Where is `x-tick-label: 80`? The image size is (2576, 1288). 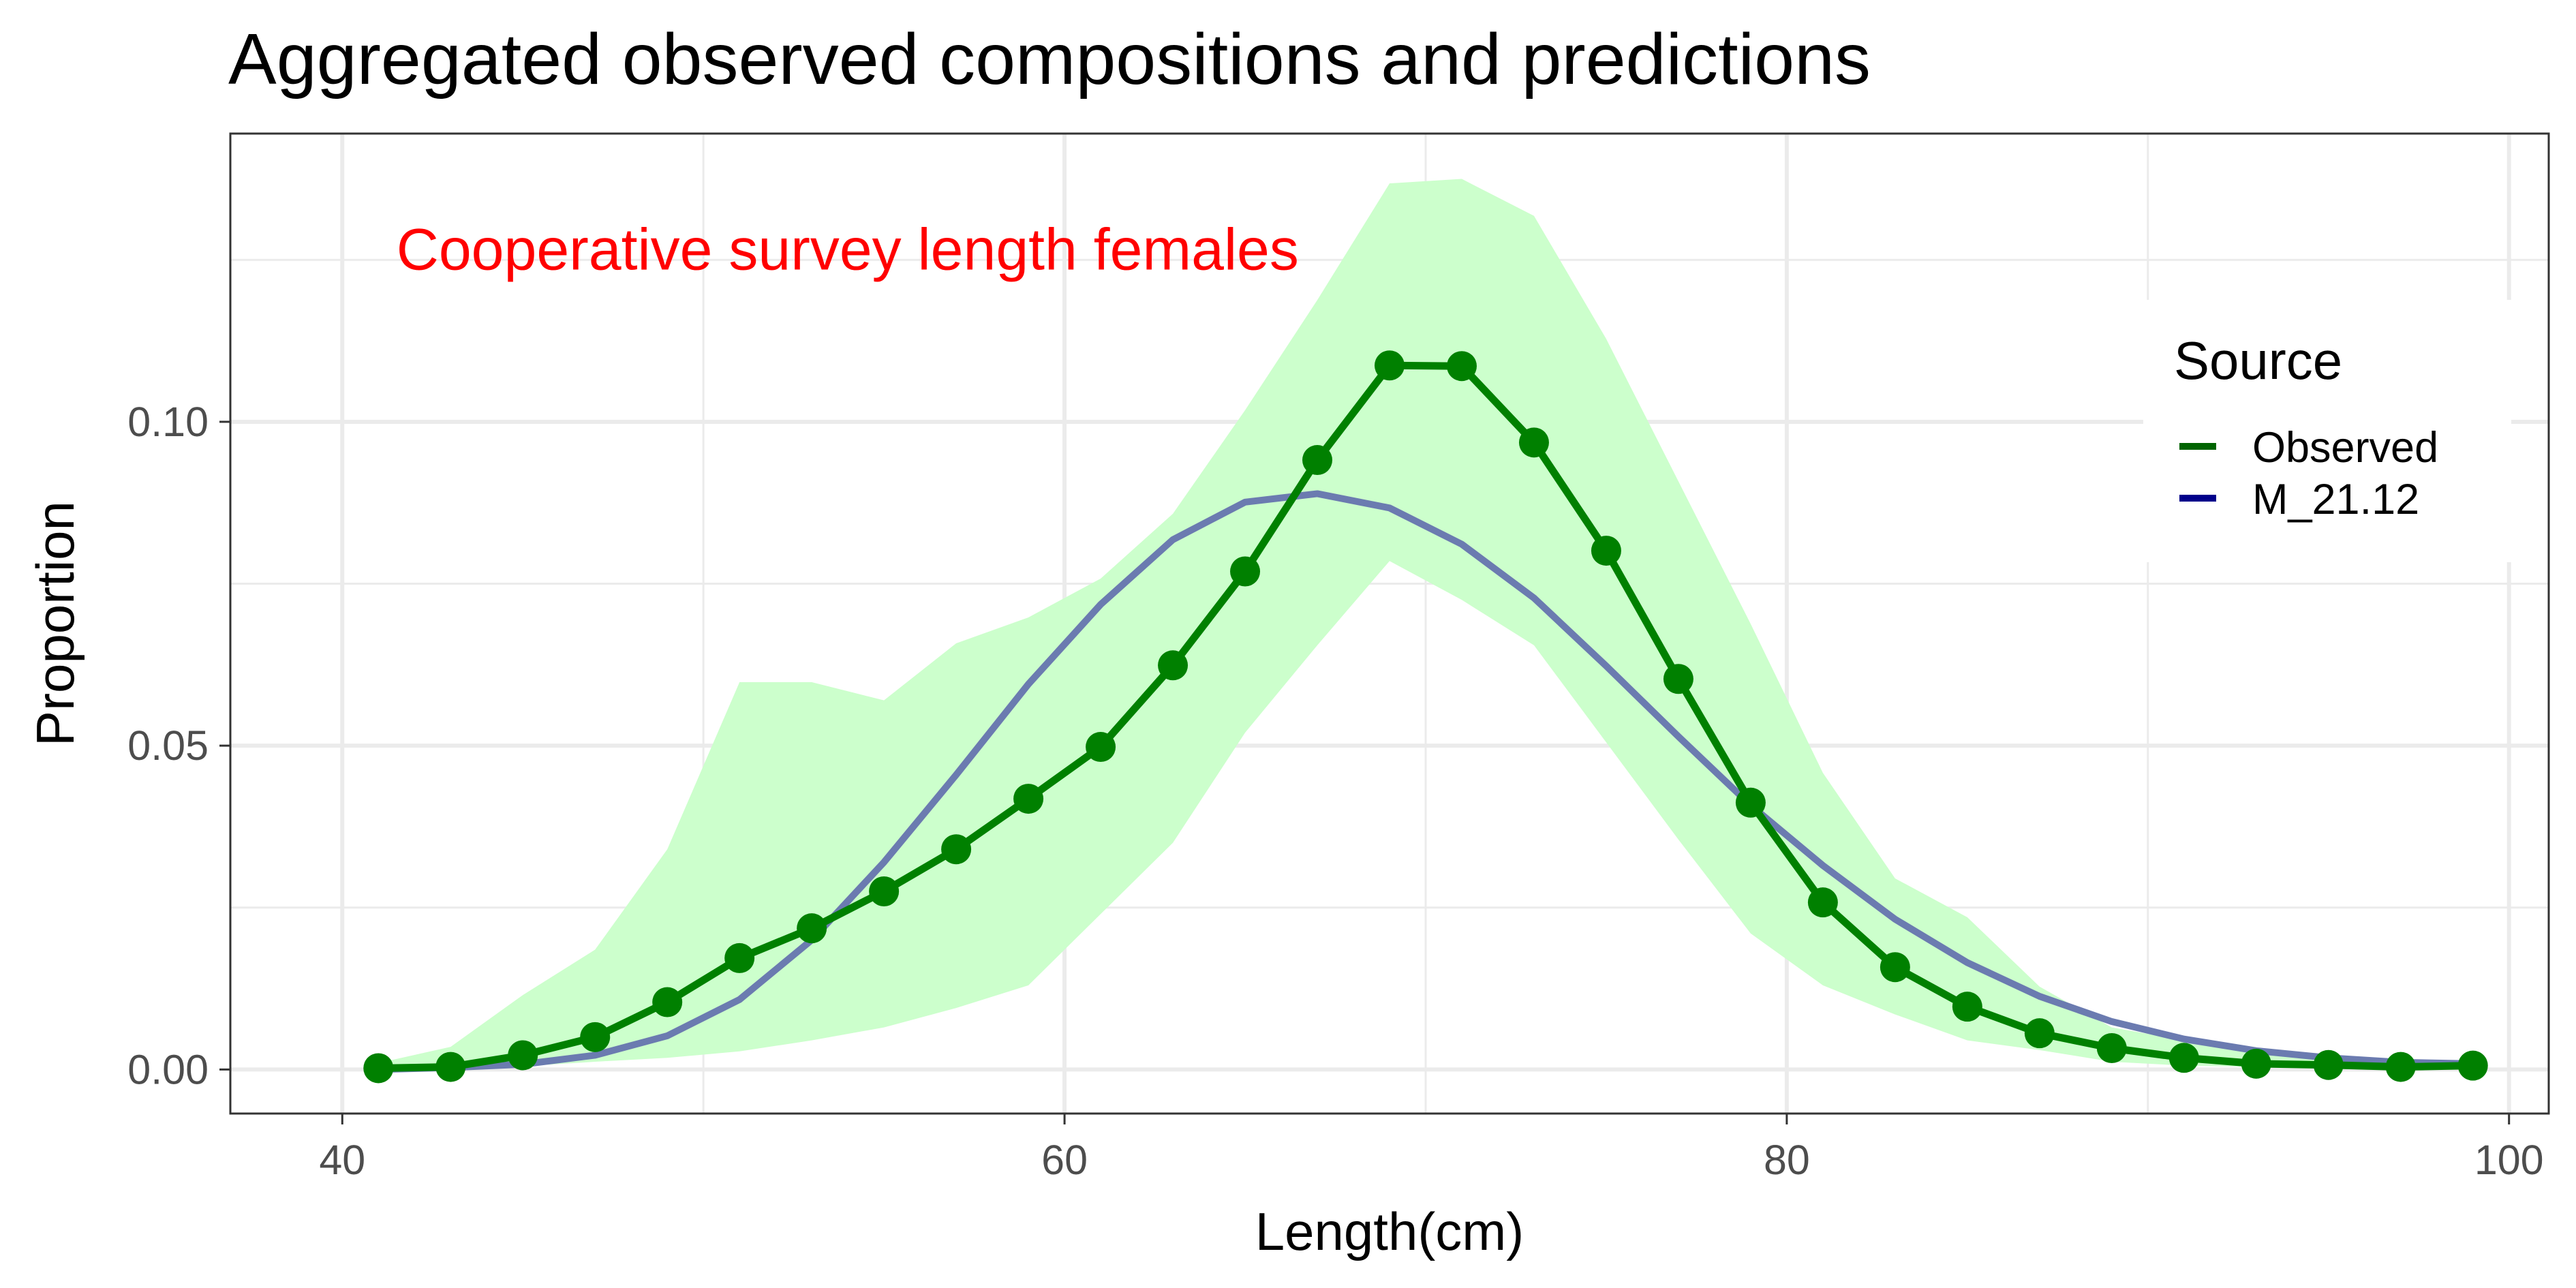 x-tick-label: 80 is located at coordinates (1787, 1160).